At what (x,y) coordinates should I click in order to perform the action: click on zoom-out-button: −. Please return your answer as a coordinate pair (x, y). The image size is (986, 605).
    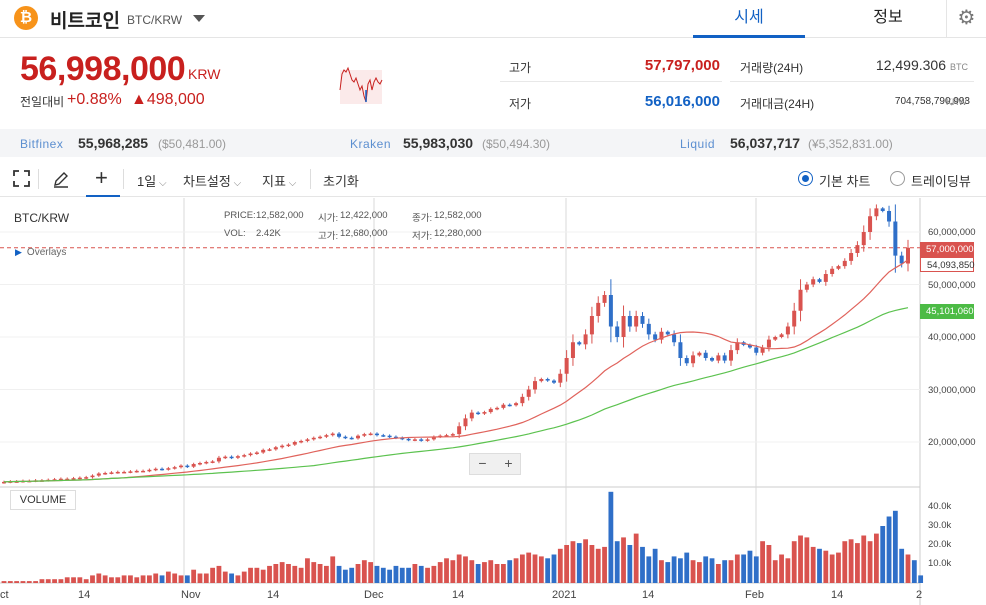
    Looking at the image, I should click on (482, 463).